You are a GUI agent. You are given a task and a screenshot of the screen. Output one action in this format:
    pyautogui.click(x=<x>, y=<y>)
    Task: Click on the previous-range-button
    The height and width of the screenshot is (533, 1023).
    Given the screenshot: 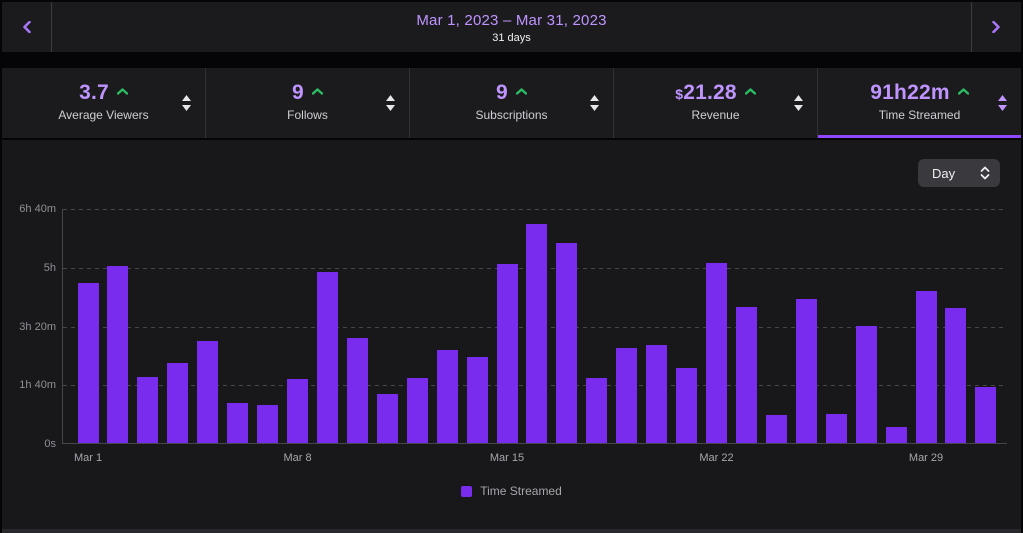 What is the action you would take?
    pyautogui.click(x=27, y=27)
    